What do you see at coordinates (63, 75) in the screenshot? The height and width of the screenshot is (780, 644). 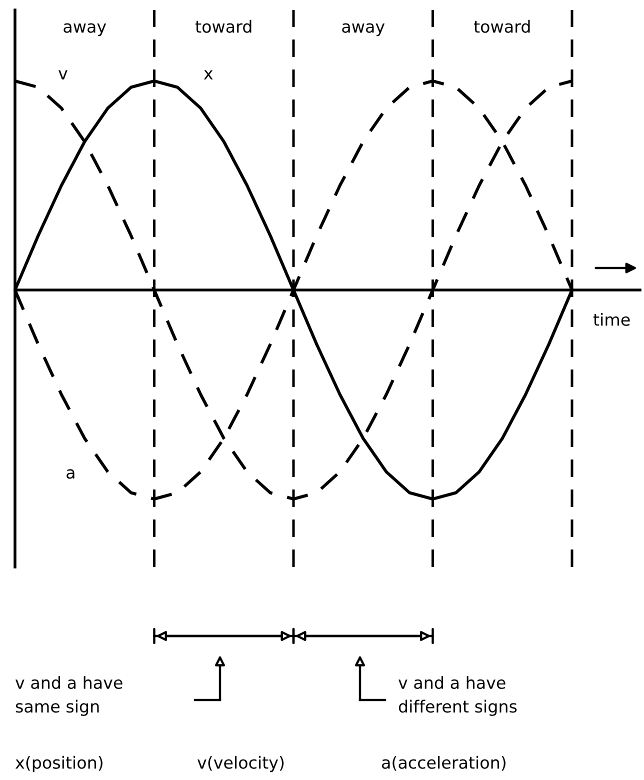 I see `series-label: v` at bounding box center [63, 75].